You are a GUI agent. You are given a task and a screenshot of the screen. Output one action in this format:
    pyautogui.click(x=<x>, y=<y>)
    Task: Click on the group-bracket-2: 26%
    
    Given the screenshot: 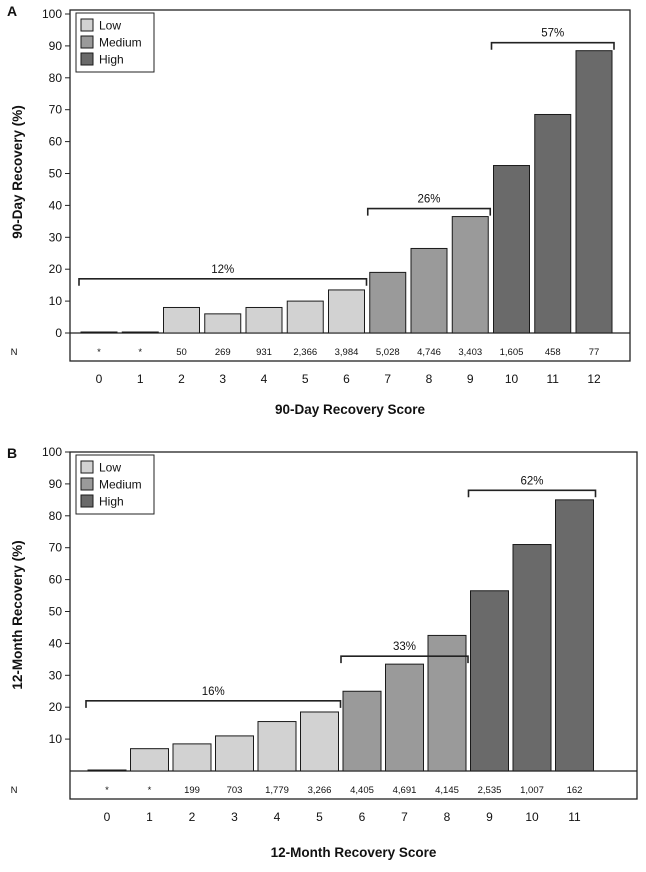 What is the action you would take?
    pyautogui.click(x=429, y=205)
    